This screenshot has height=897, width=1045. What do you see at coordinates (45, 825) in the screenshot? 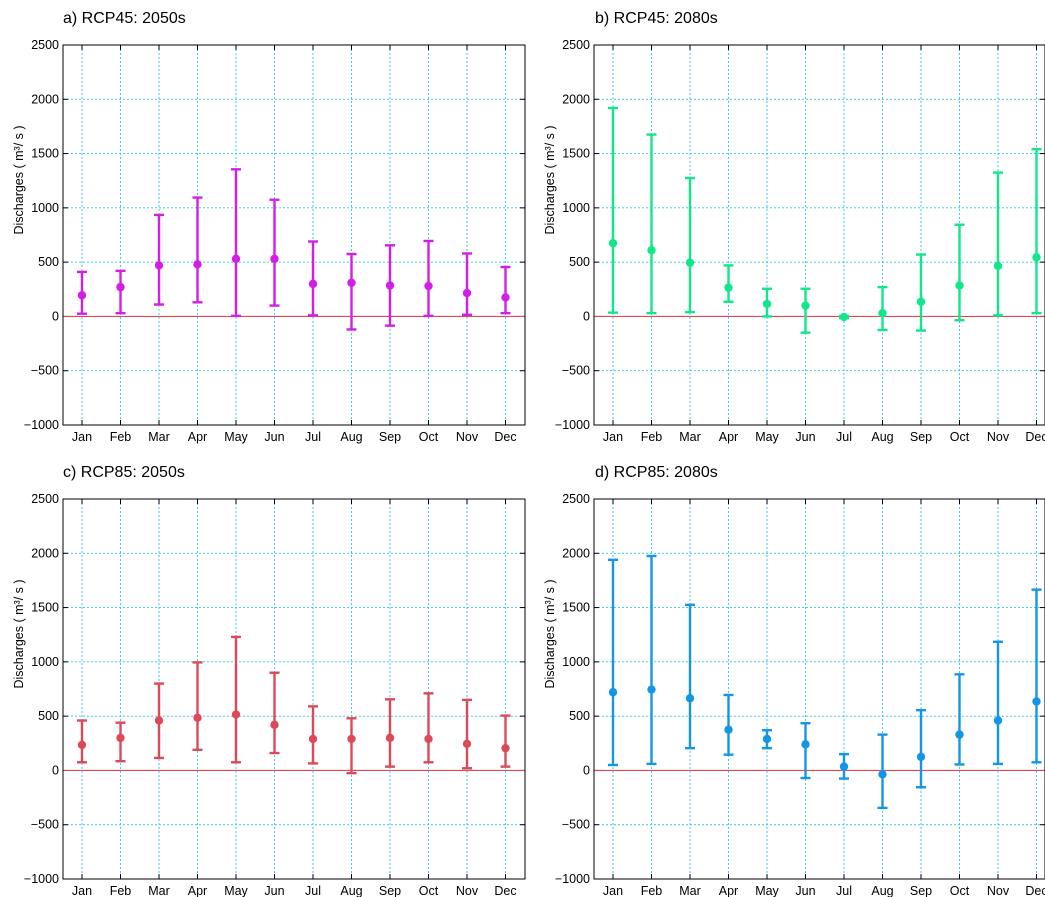
I see `y-tick-label: −500` at bounding box center [45, 825].